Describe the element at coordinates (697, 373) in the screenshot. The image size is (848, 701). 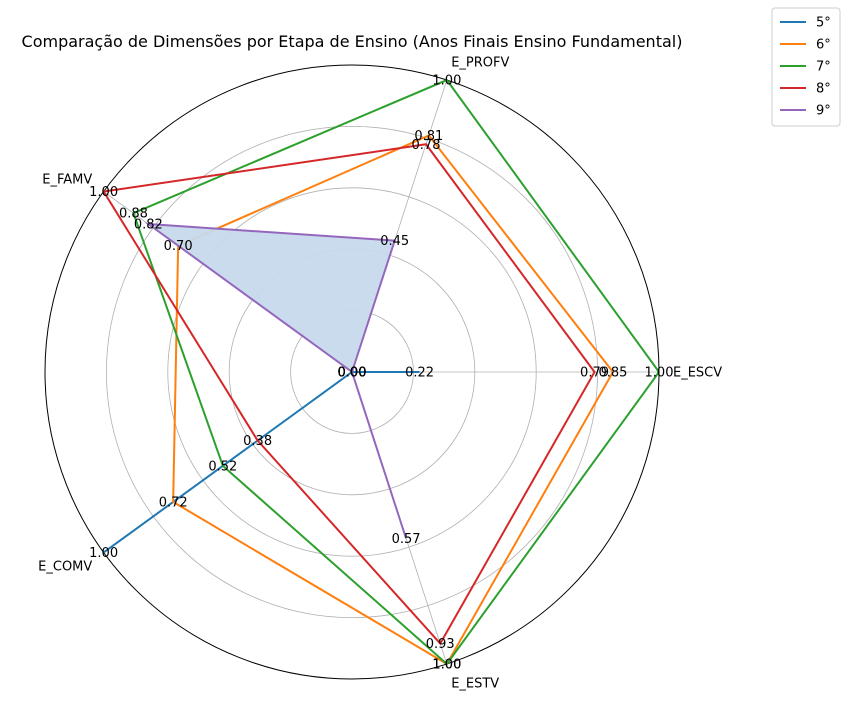
I see `axis-label-e-escv: E_ESCV` at that location.